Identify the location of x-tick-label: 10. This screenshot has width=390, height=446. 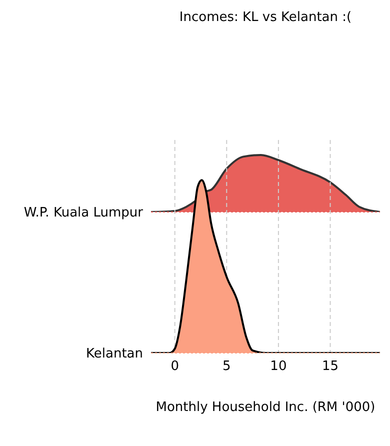
(278, 366).